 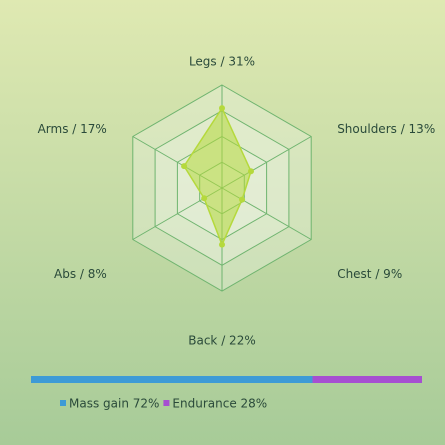 What do you see at coordinates (219, 404) in the screenshot?
I see `legend-label: Endurance 28%` at bounding box center [219, 404].